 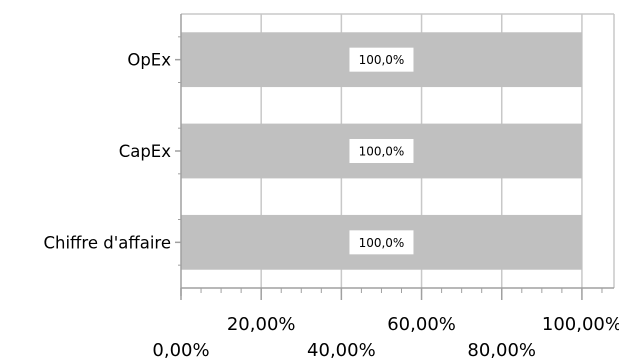 I want to click on data-label-2: 100,0%, so click(x=382, y=243).